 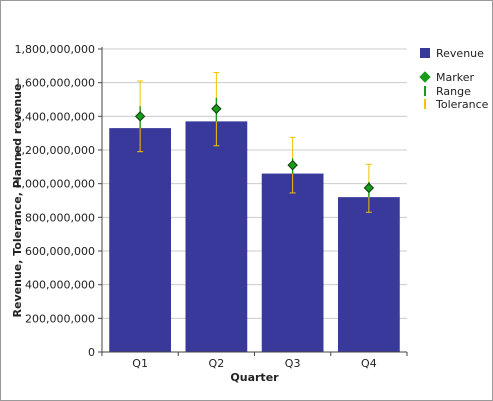 What do you see at coordinates (462, 104) in the screenshot?
I see `legend-label: Tolerance` at bounding box center [462, 104].